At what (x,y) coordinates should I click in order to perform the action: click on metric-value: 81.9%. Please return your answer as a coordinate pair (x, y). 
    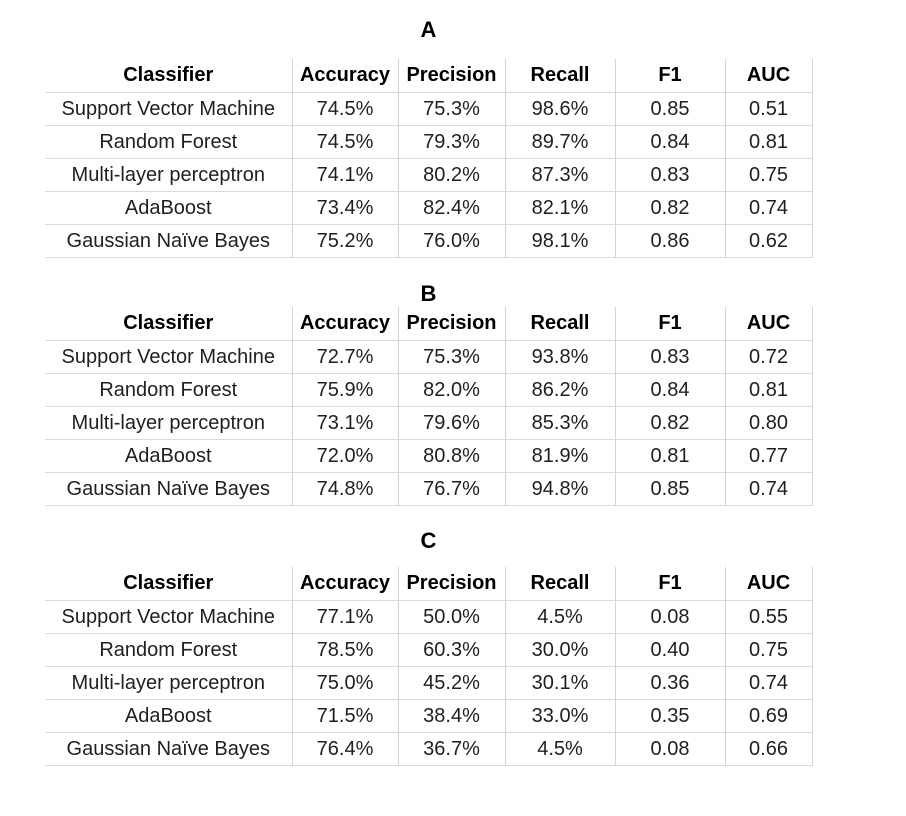
    Looking at the image, I should click on (560, 456).